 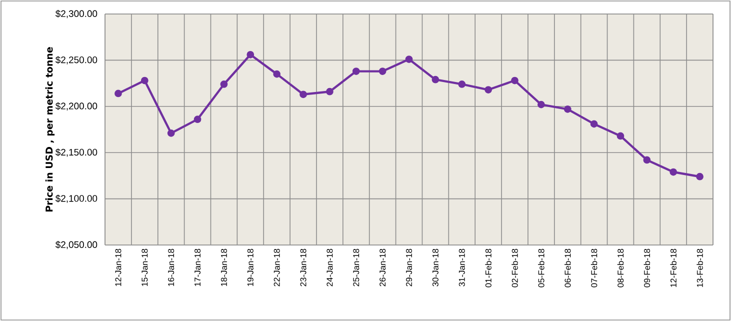 I want to click on x-tick-label: 24-Jan-18, so click(x=329, y=267).